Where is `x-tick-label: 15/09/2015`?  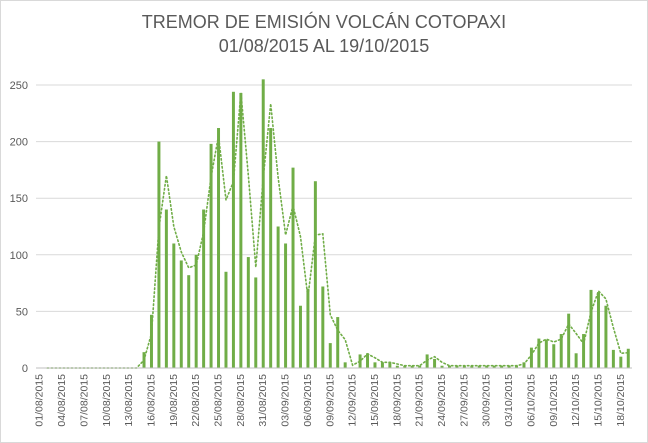
x-tick-label: 15/09/2015 is located at coordinates (375, 400).